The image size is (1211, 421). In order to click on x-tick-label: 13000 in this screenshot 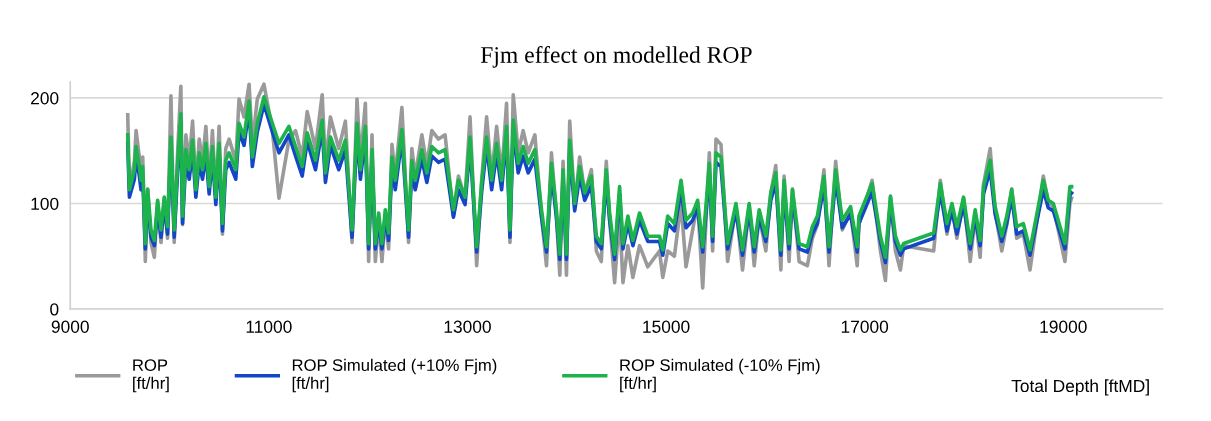, I will do `click(467, 326)`.